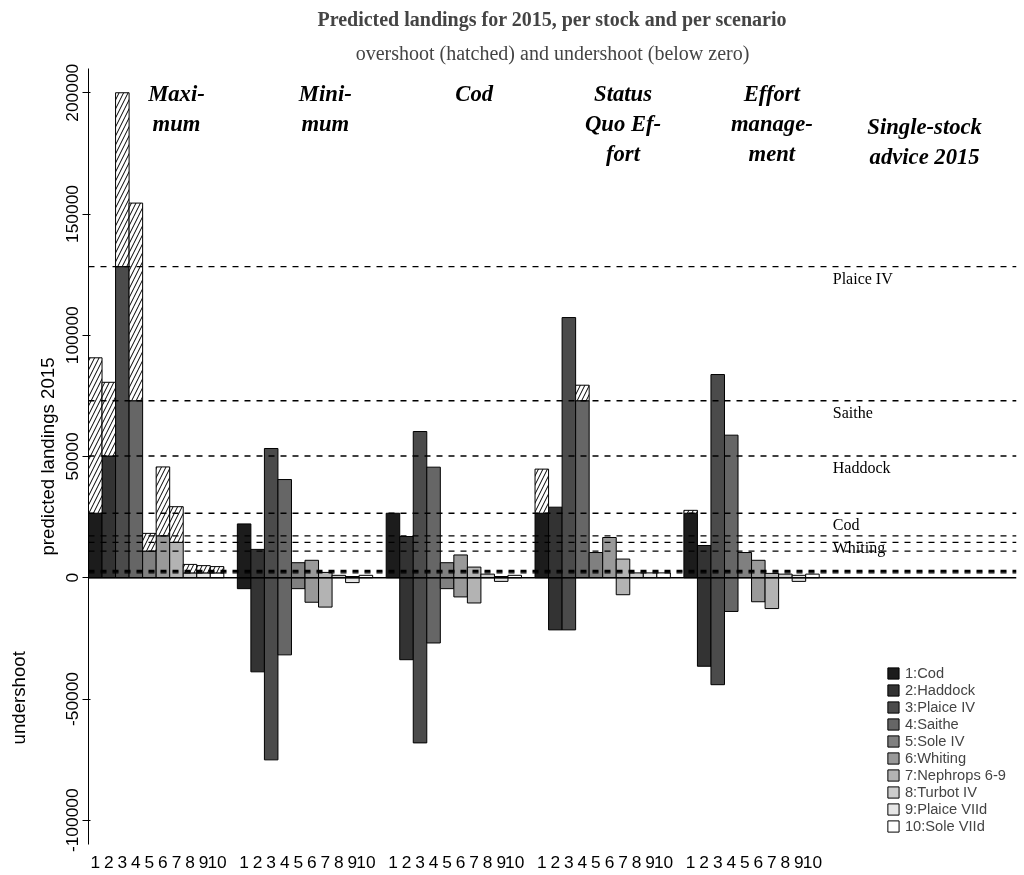  I want to click on y-tick-label: -50000, so click(71, 699).